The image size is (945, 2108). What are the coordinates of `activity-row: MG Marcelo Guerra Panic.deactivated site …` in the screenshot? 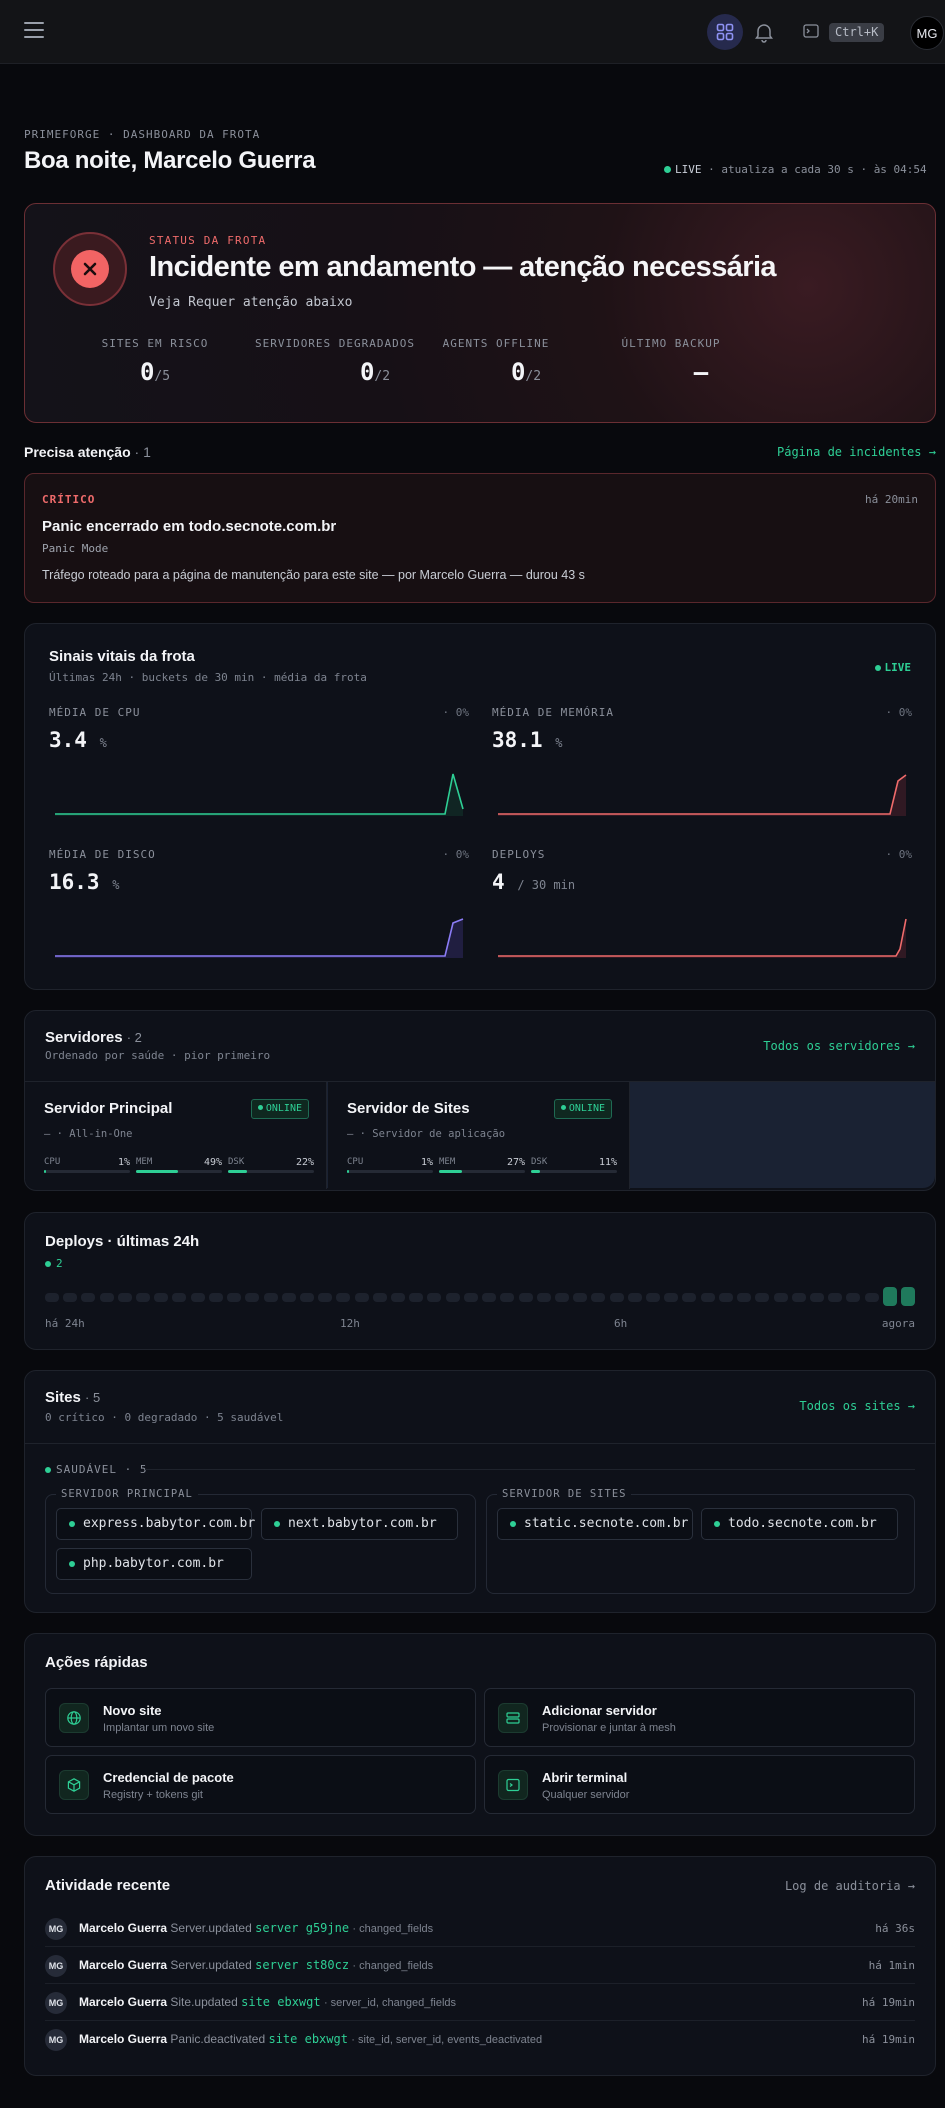 It's located at (480, 2039).